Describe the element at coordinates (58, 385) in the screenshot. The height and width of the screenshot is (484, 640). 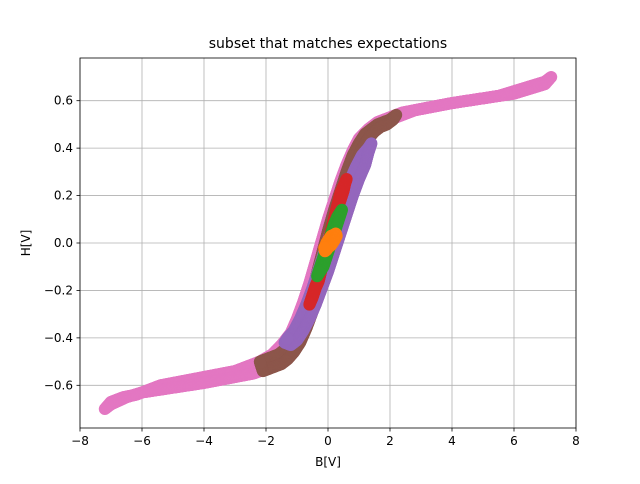
I see `y-tick-label: −0.6` at that location.